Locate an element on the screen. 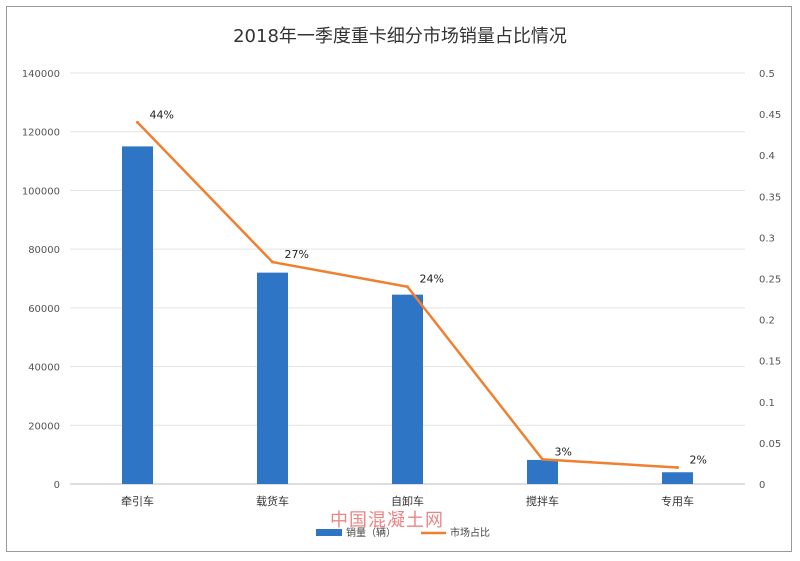  legend-label-share: 市场占比 is located at coordinates (470, 532).